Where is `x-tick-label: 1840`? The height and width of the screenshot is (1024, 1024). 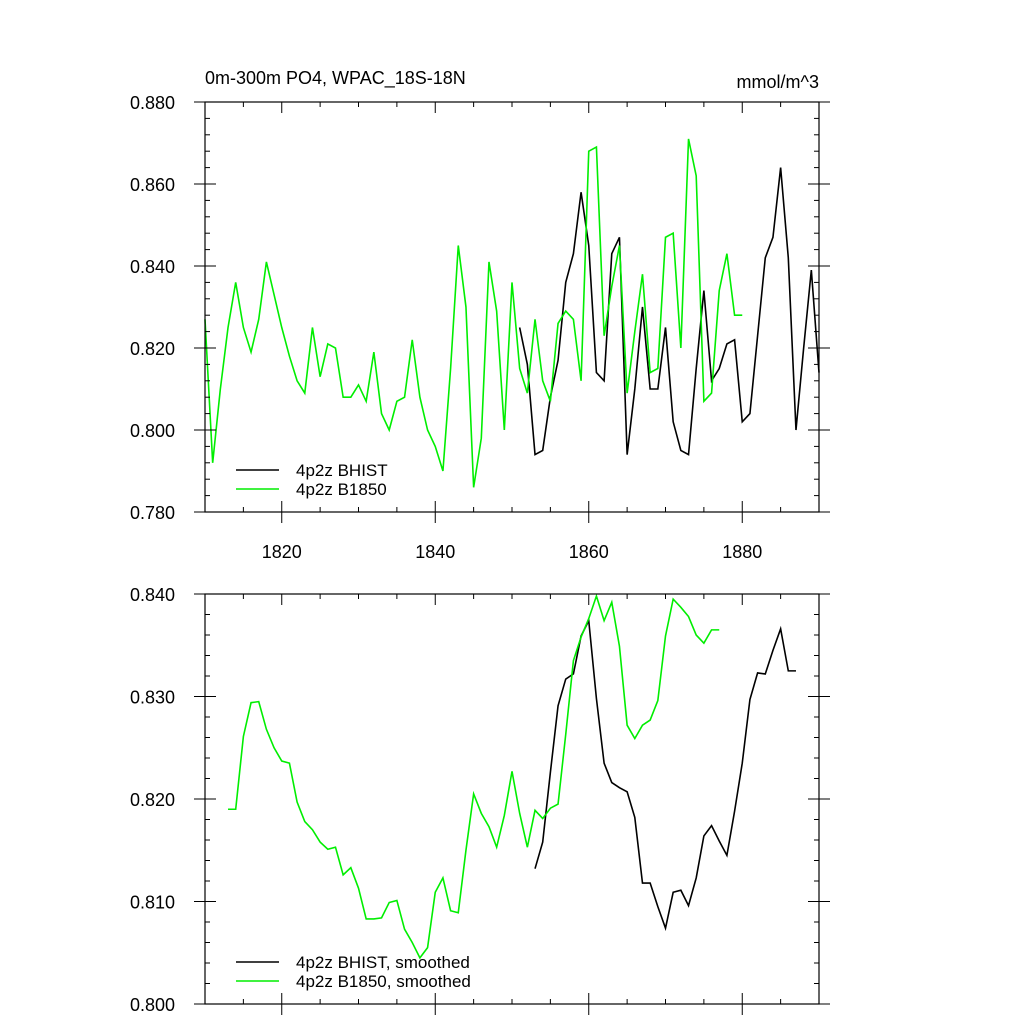 x-tick-label: 1840 is located at coordinates (435, 552).